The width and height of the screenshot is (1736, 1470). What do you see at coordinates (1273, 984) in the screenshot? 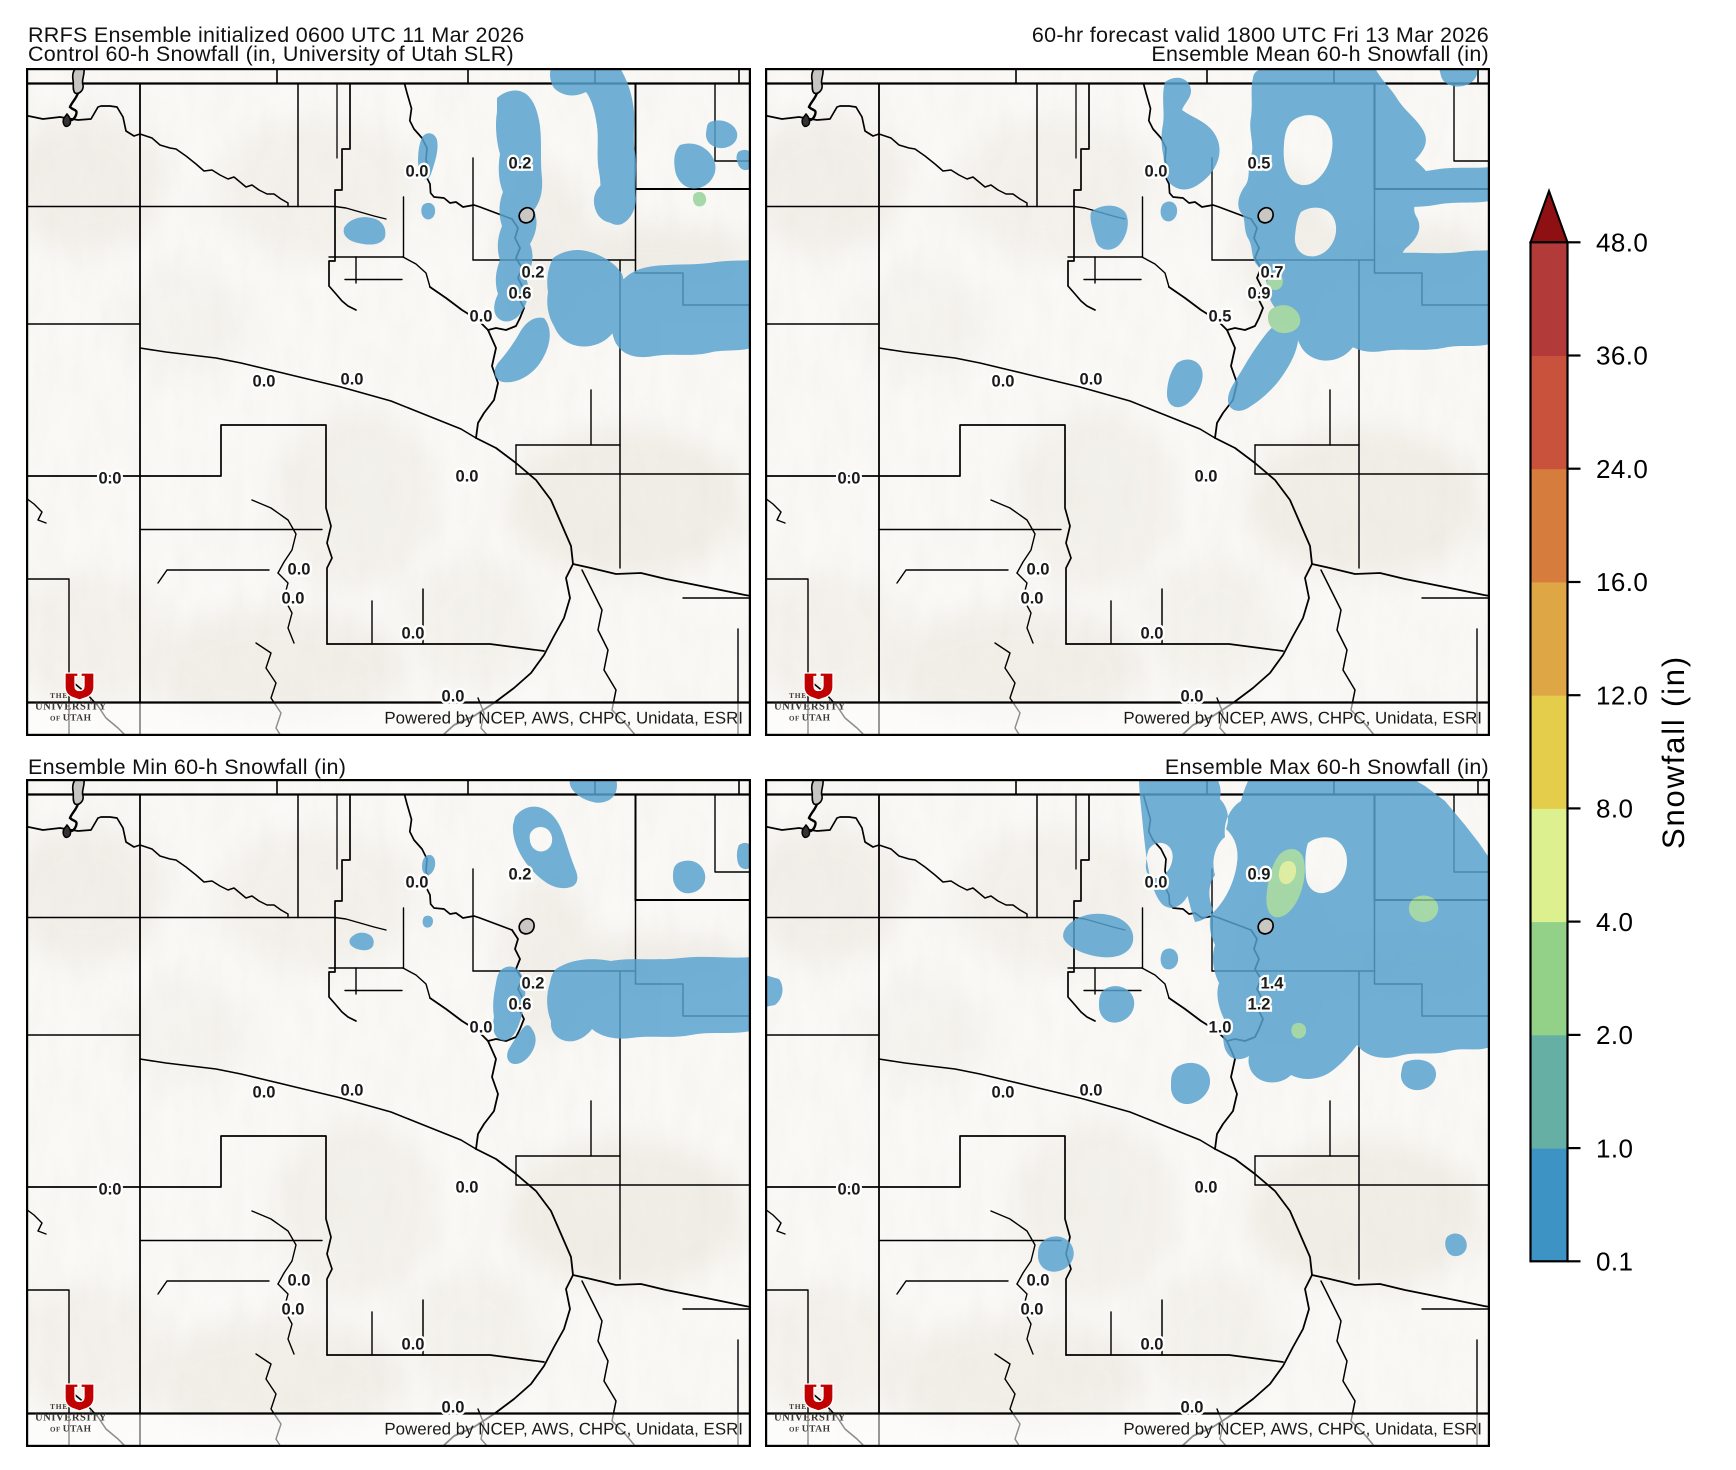
I see `svg-text: 1.4` at bounding box center [1273, 984].